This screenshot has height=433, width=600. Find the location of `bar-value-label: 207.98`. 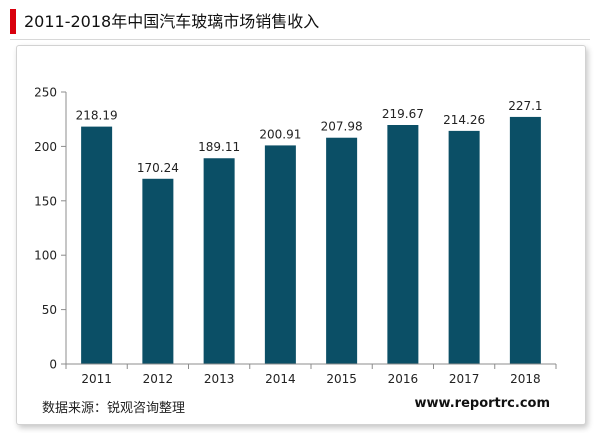

bar-value-label: 207.98 is located at coordinates (342, 127).